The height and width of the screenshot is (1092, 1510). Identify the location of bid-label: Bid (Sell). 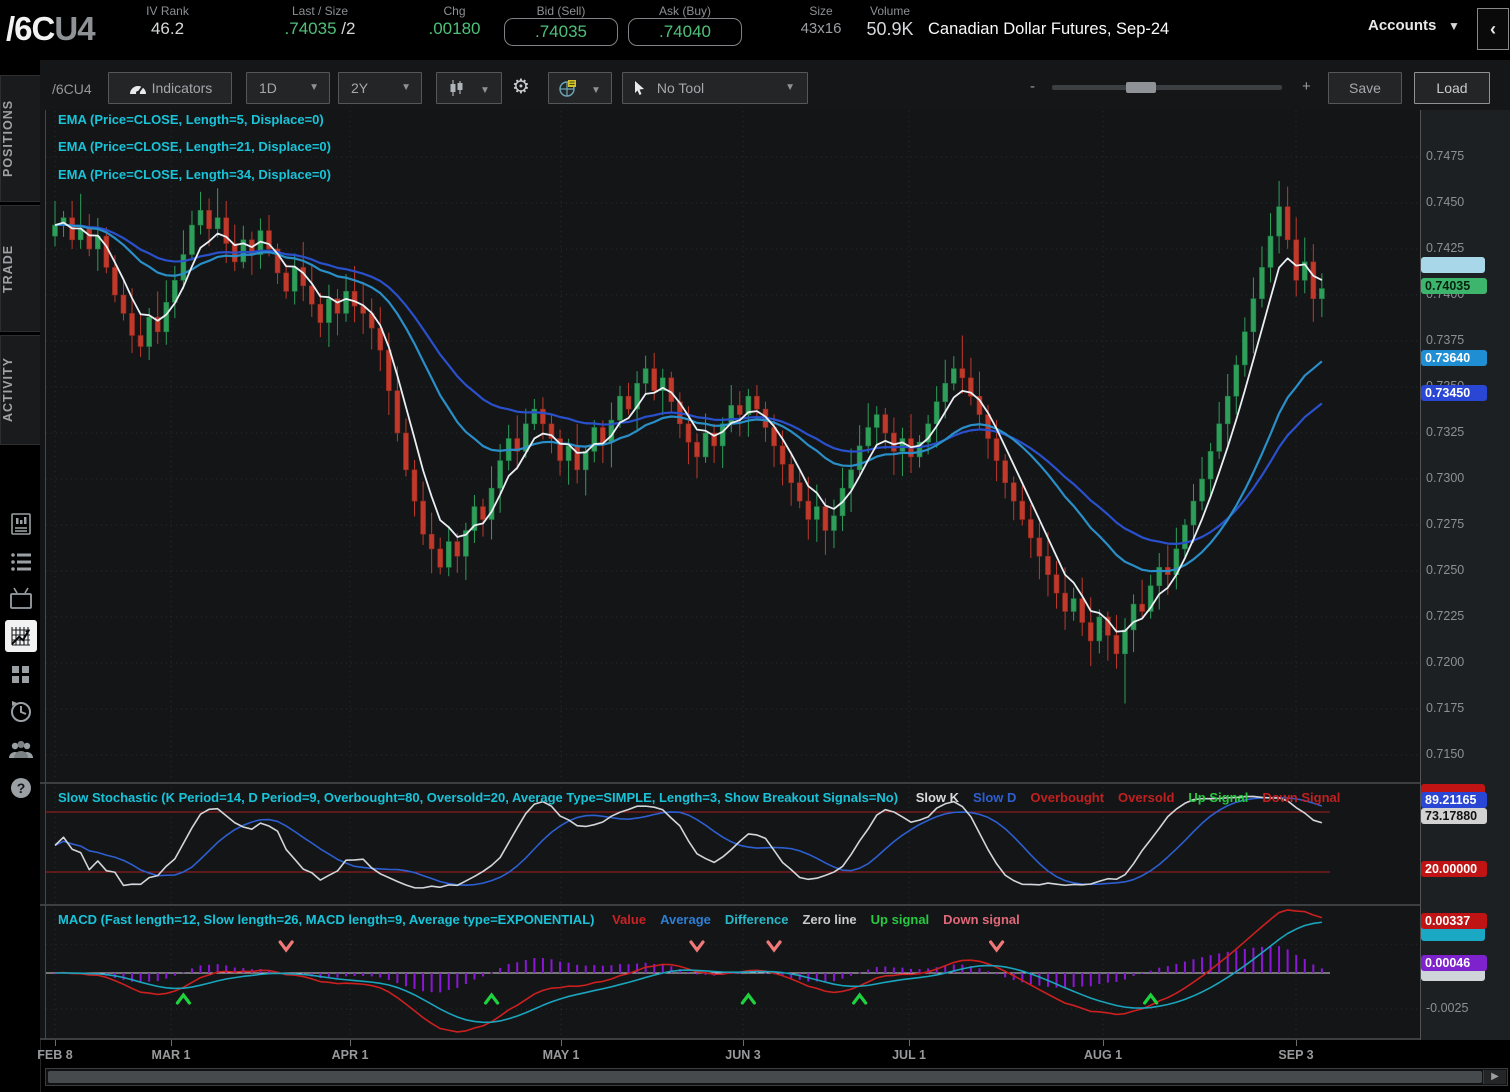
(561, 11).